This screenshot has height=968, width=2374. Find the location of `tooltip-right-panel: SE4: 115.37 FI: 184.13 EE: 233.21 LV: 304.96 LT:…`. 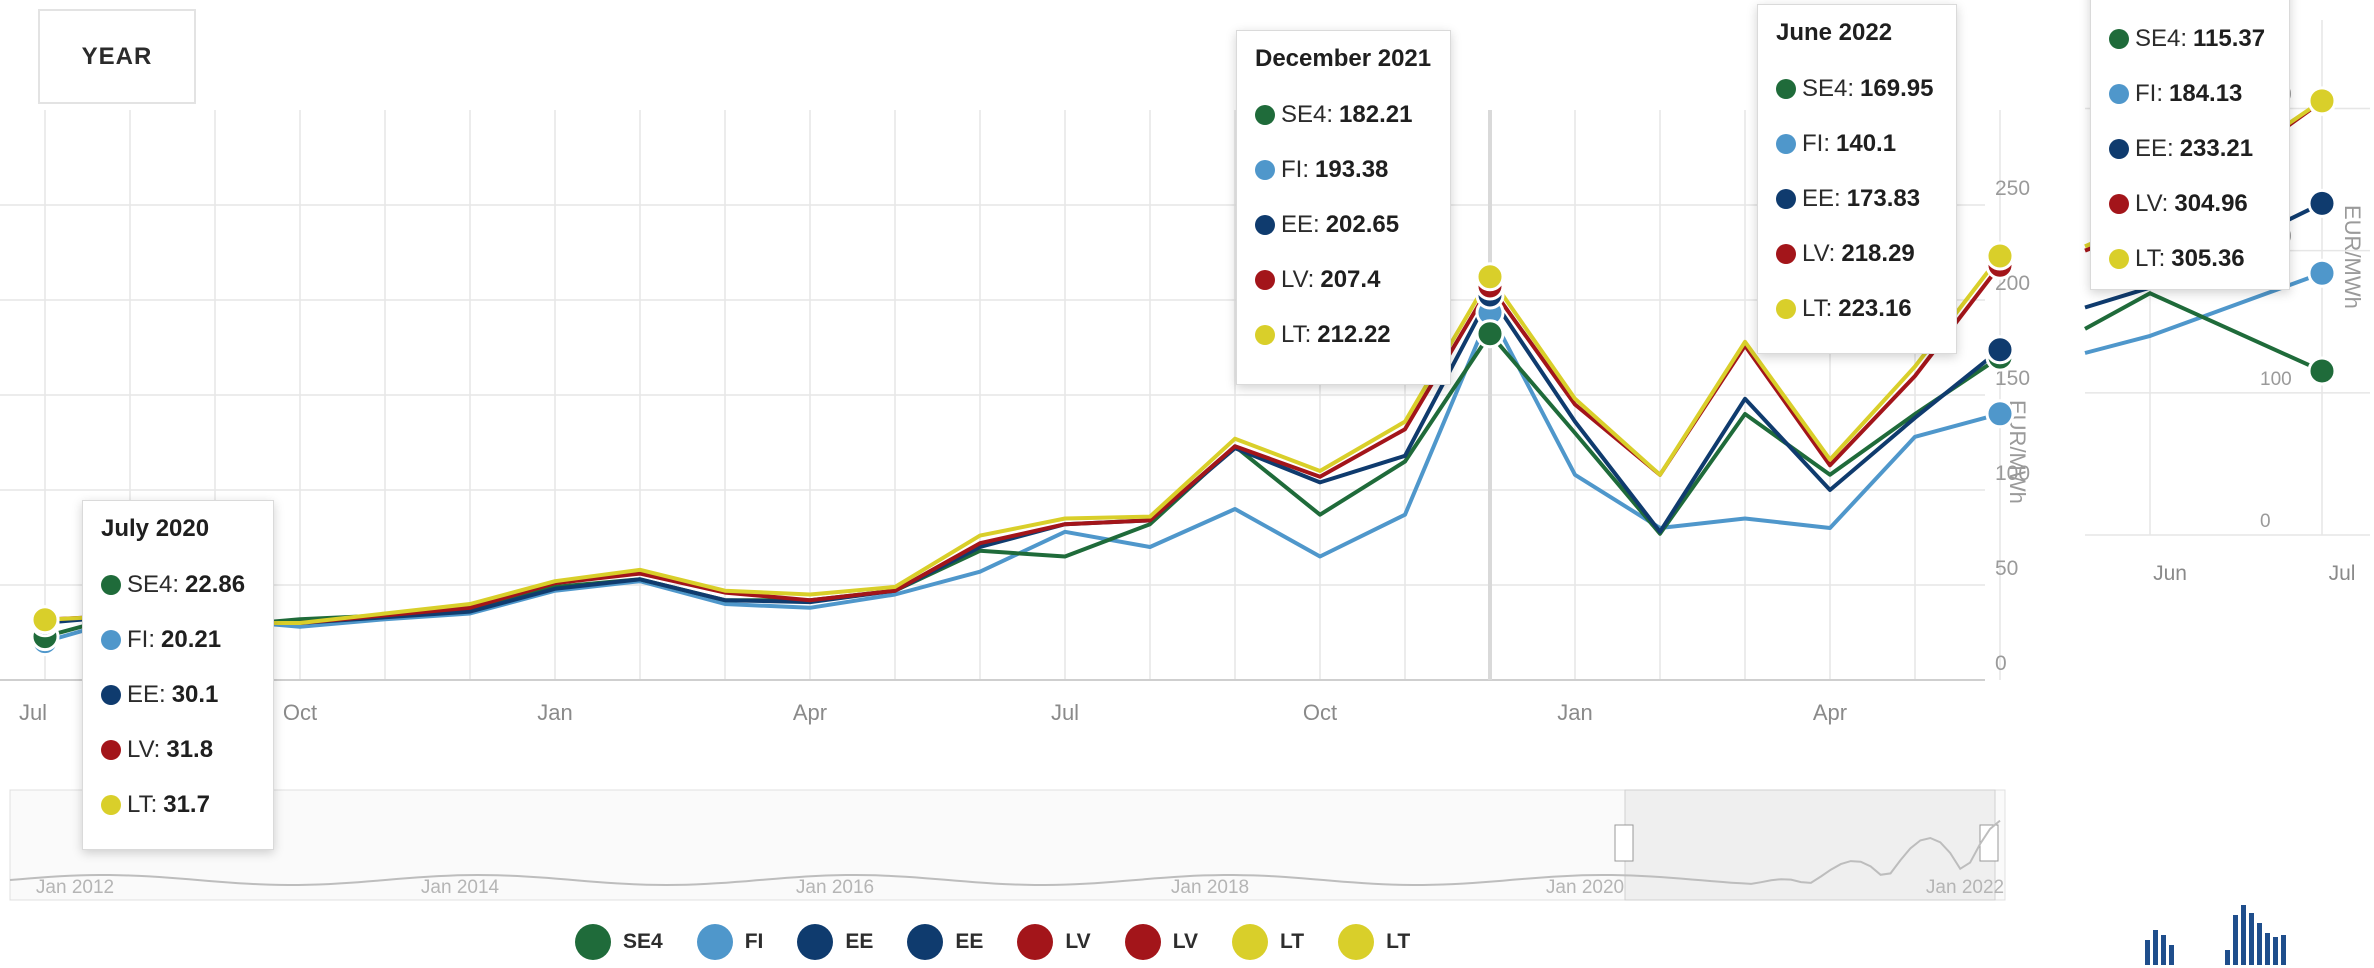

tooltip-right-panel: SE4: 115.37 FI: 184.13 EE: 233.21 LV: 304.96 LT:… is located at coordinates (2190, 145).